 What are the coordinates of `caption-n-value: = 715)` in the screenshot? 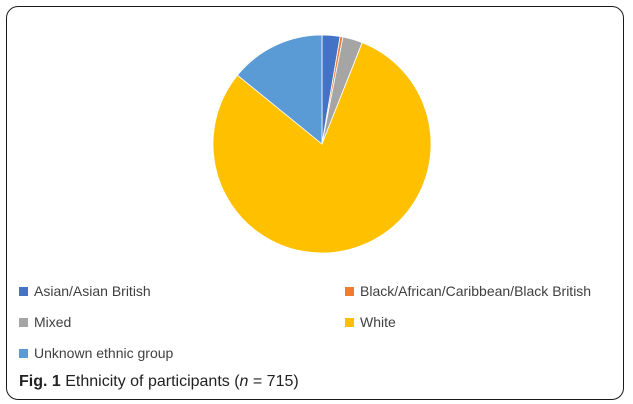 It's located at (273, 381).